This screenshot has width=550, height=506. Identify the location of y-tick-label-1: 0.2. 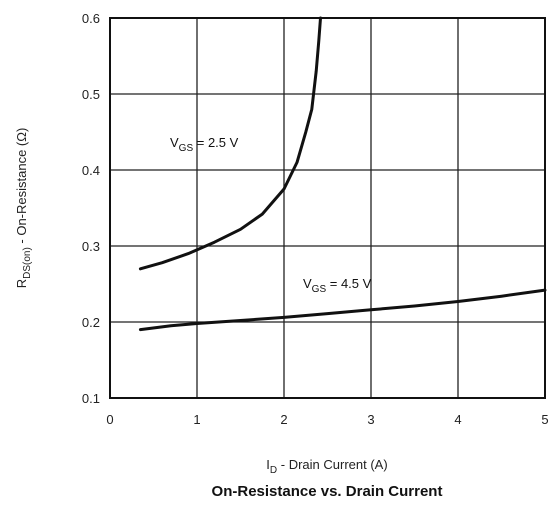
(91, 322).